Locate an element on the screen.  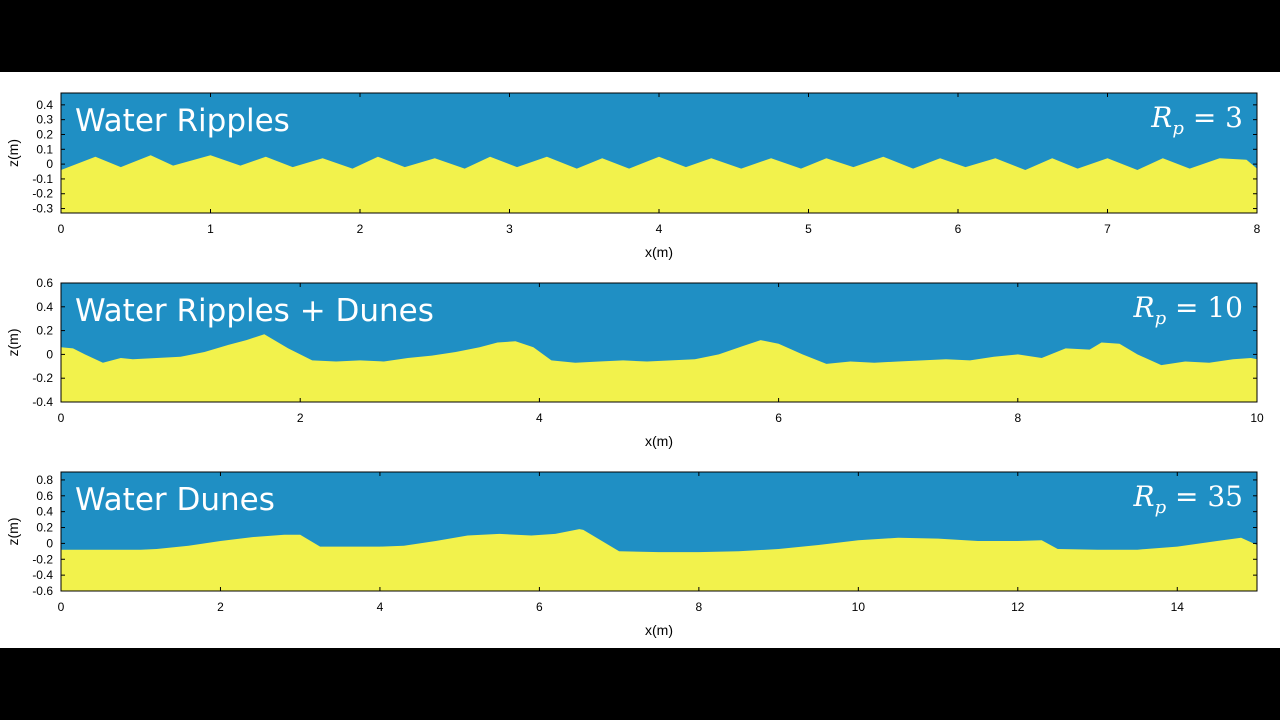
letterbox-top is located at coordinates (640, 36).